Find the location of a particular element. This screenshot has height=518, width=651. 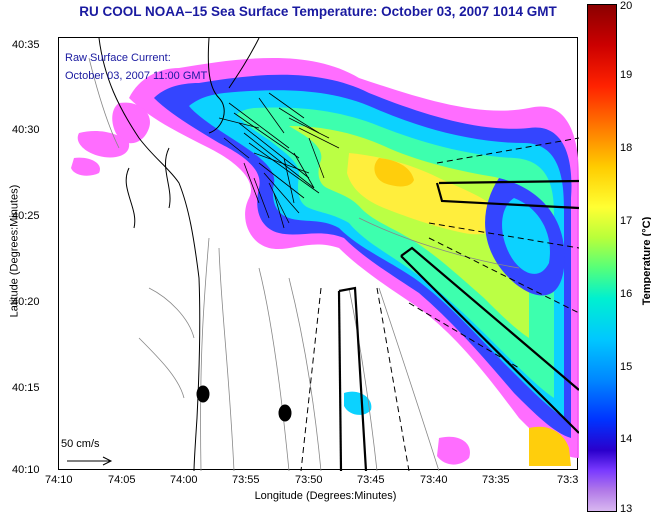

annotation-line2: October 03, 2007 11:00 GMT is located at coordinates (136, 76).